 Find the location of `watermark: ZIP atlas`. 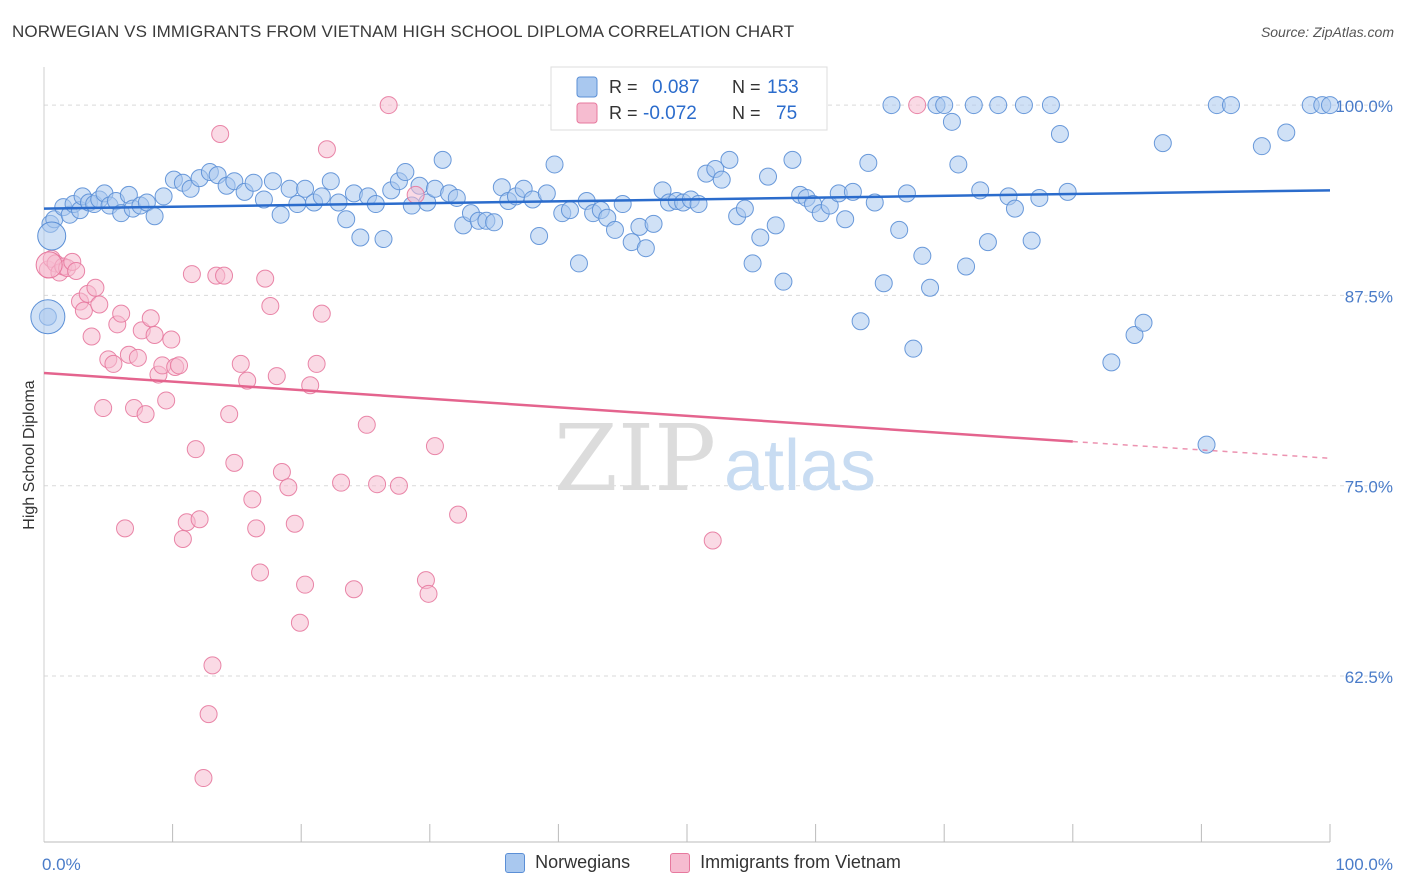

watermark: ZIP atlas is located at coordinates (715, 458).